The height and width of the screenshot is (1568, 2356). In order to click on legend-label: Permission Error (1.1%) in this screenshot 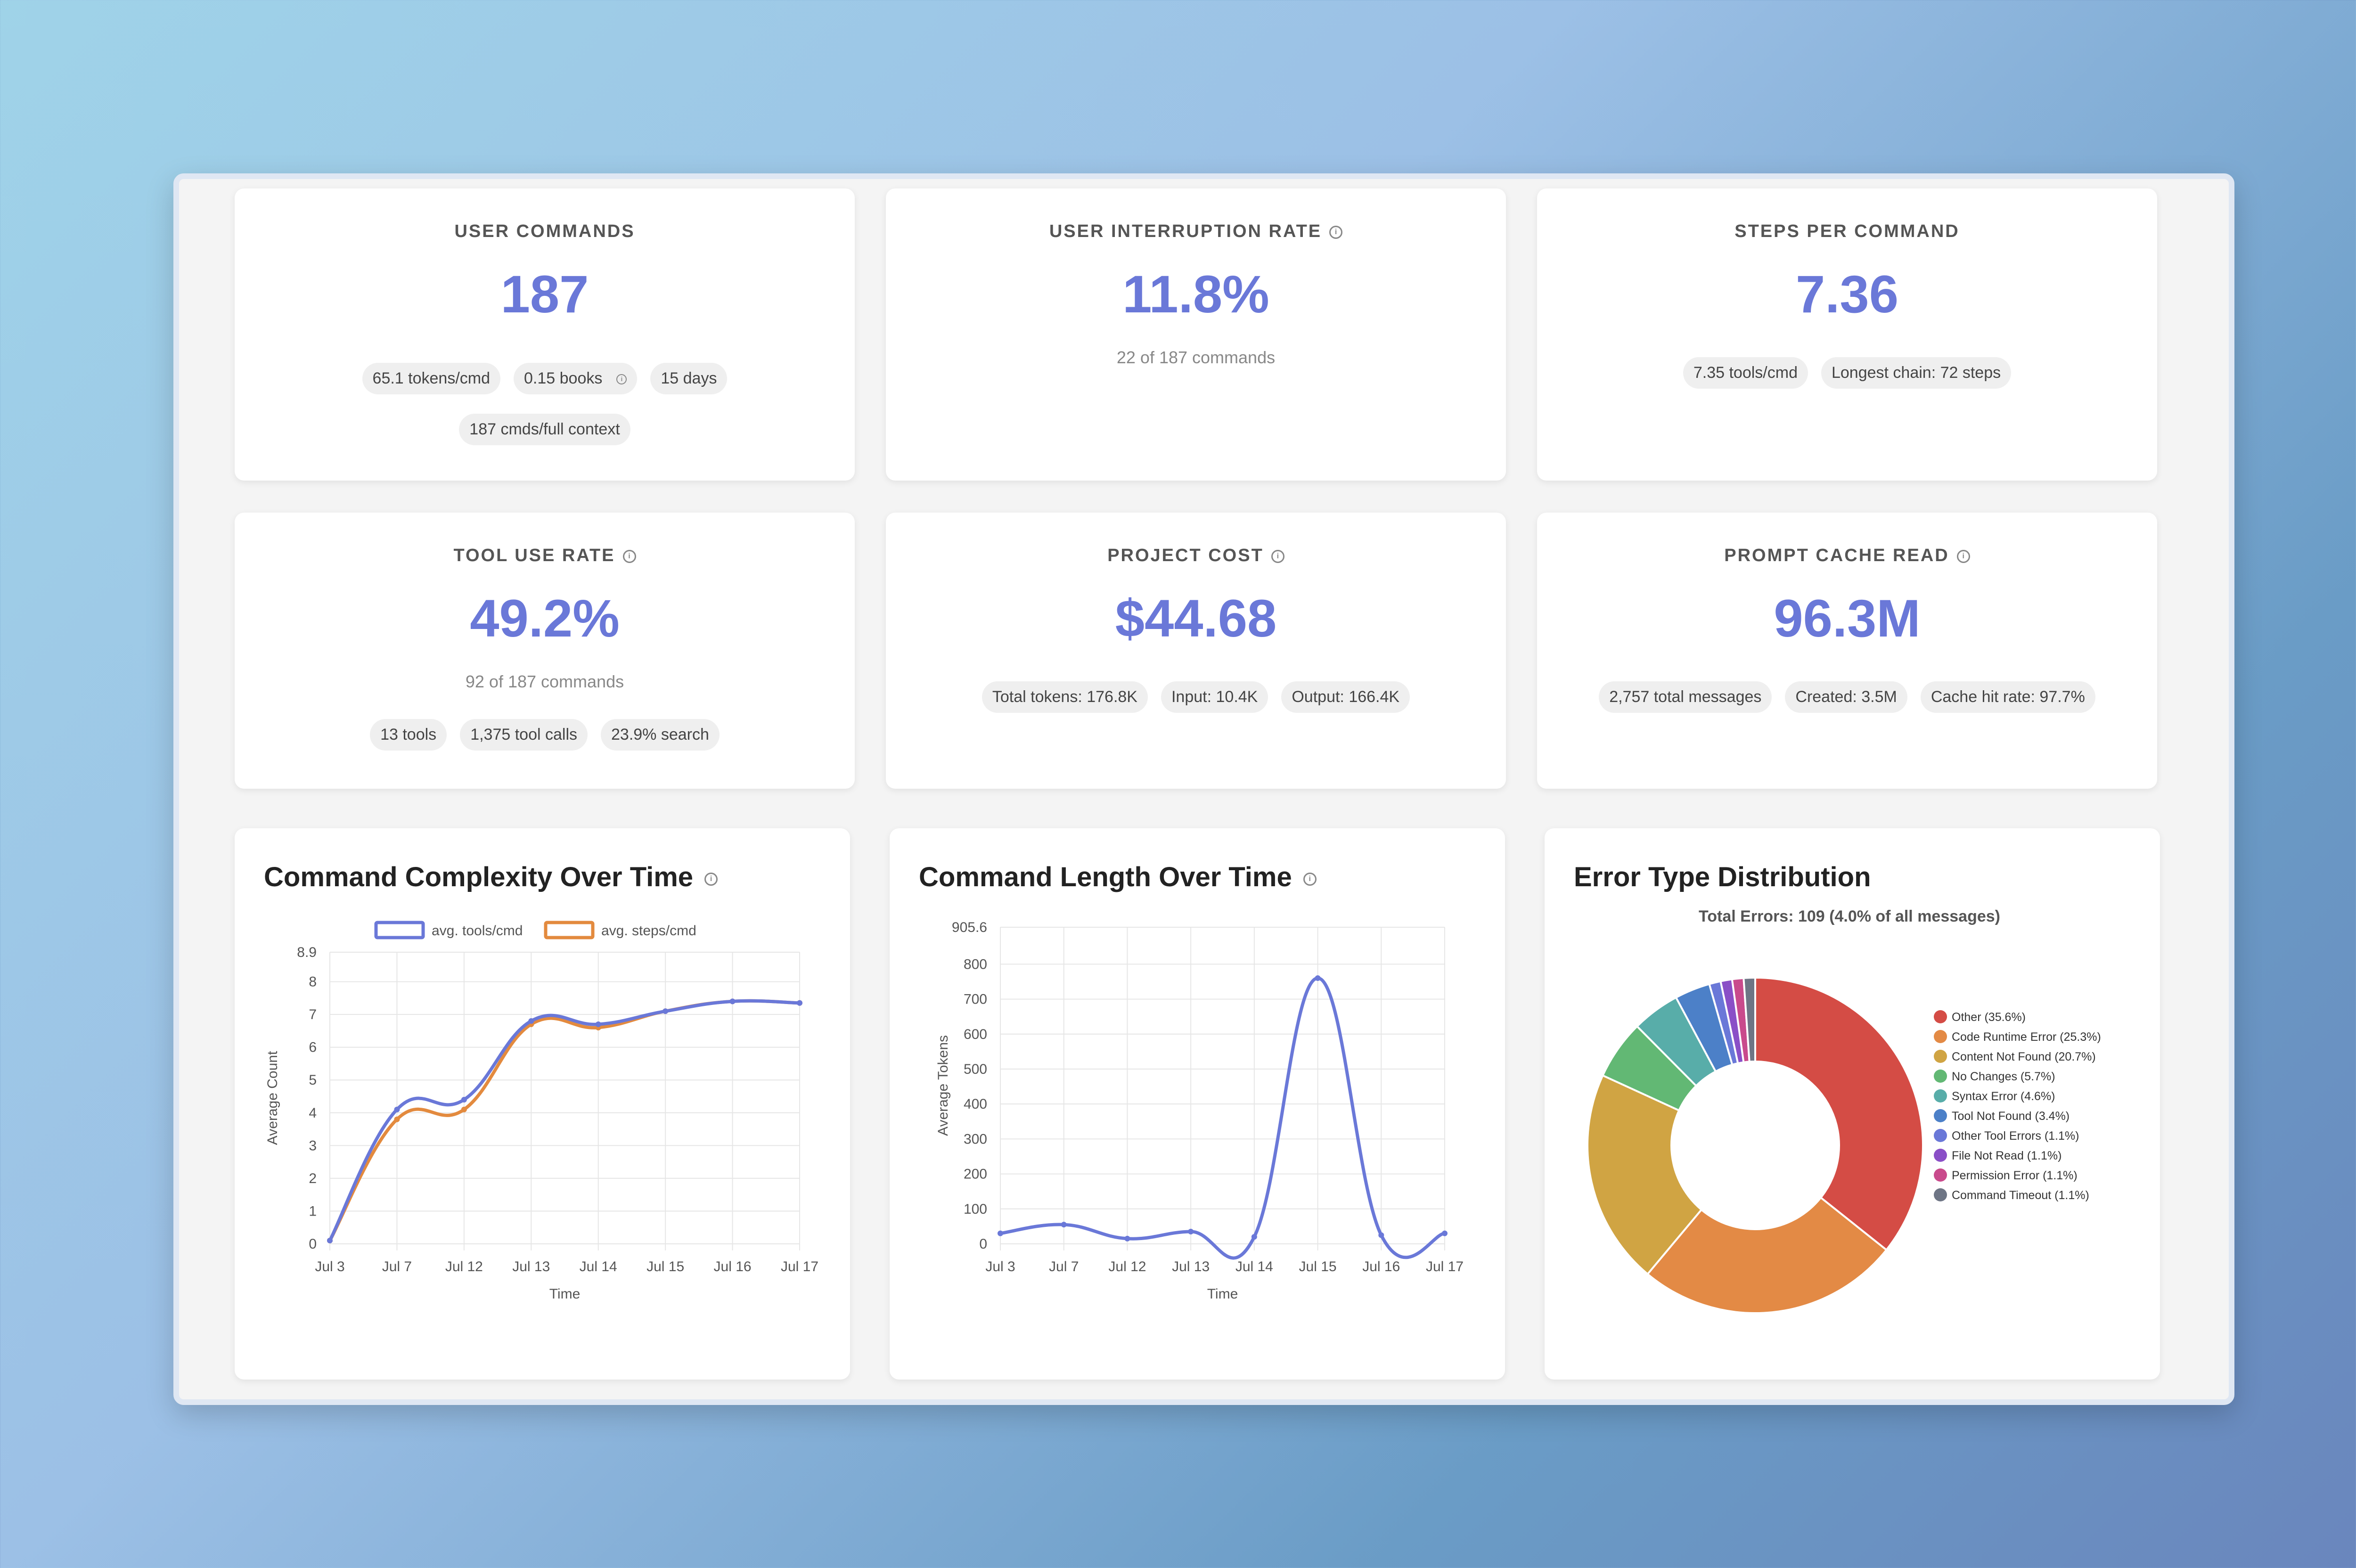, I will do `click(2015, 1175)`.